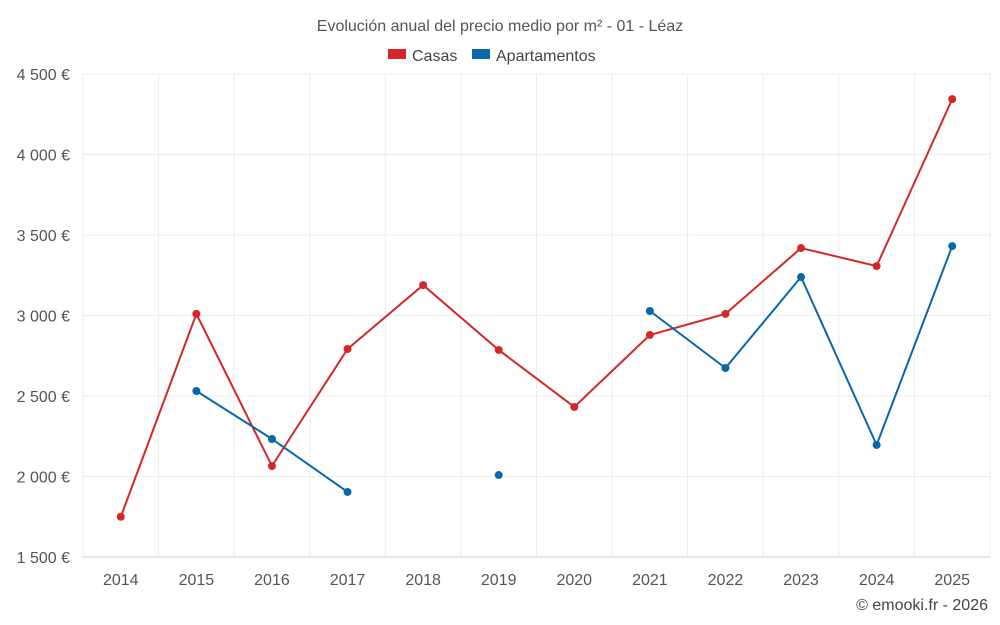 The image size is (1000, 625). Describe the element at coordinates (347, 348) in the screenshot. I see `data-point-casas-2017` at that location.